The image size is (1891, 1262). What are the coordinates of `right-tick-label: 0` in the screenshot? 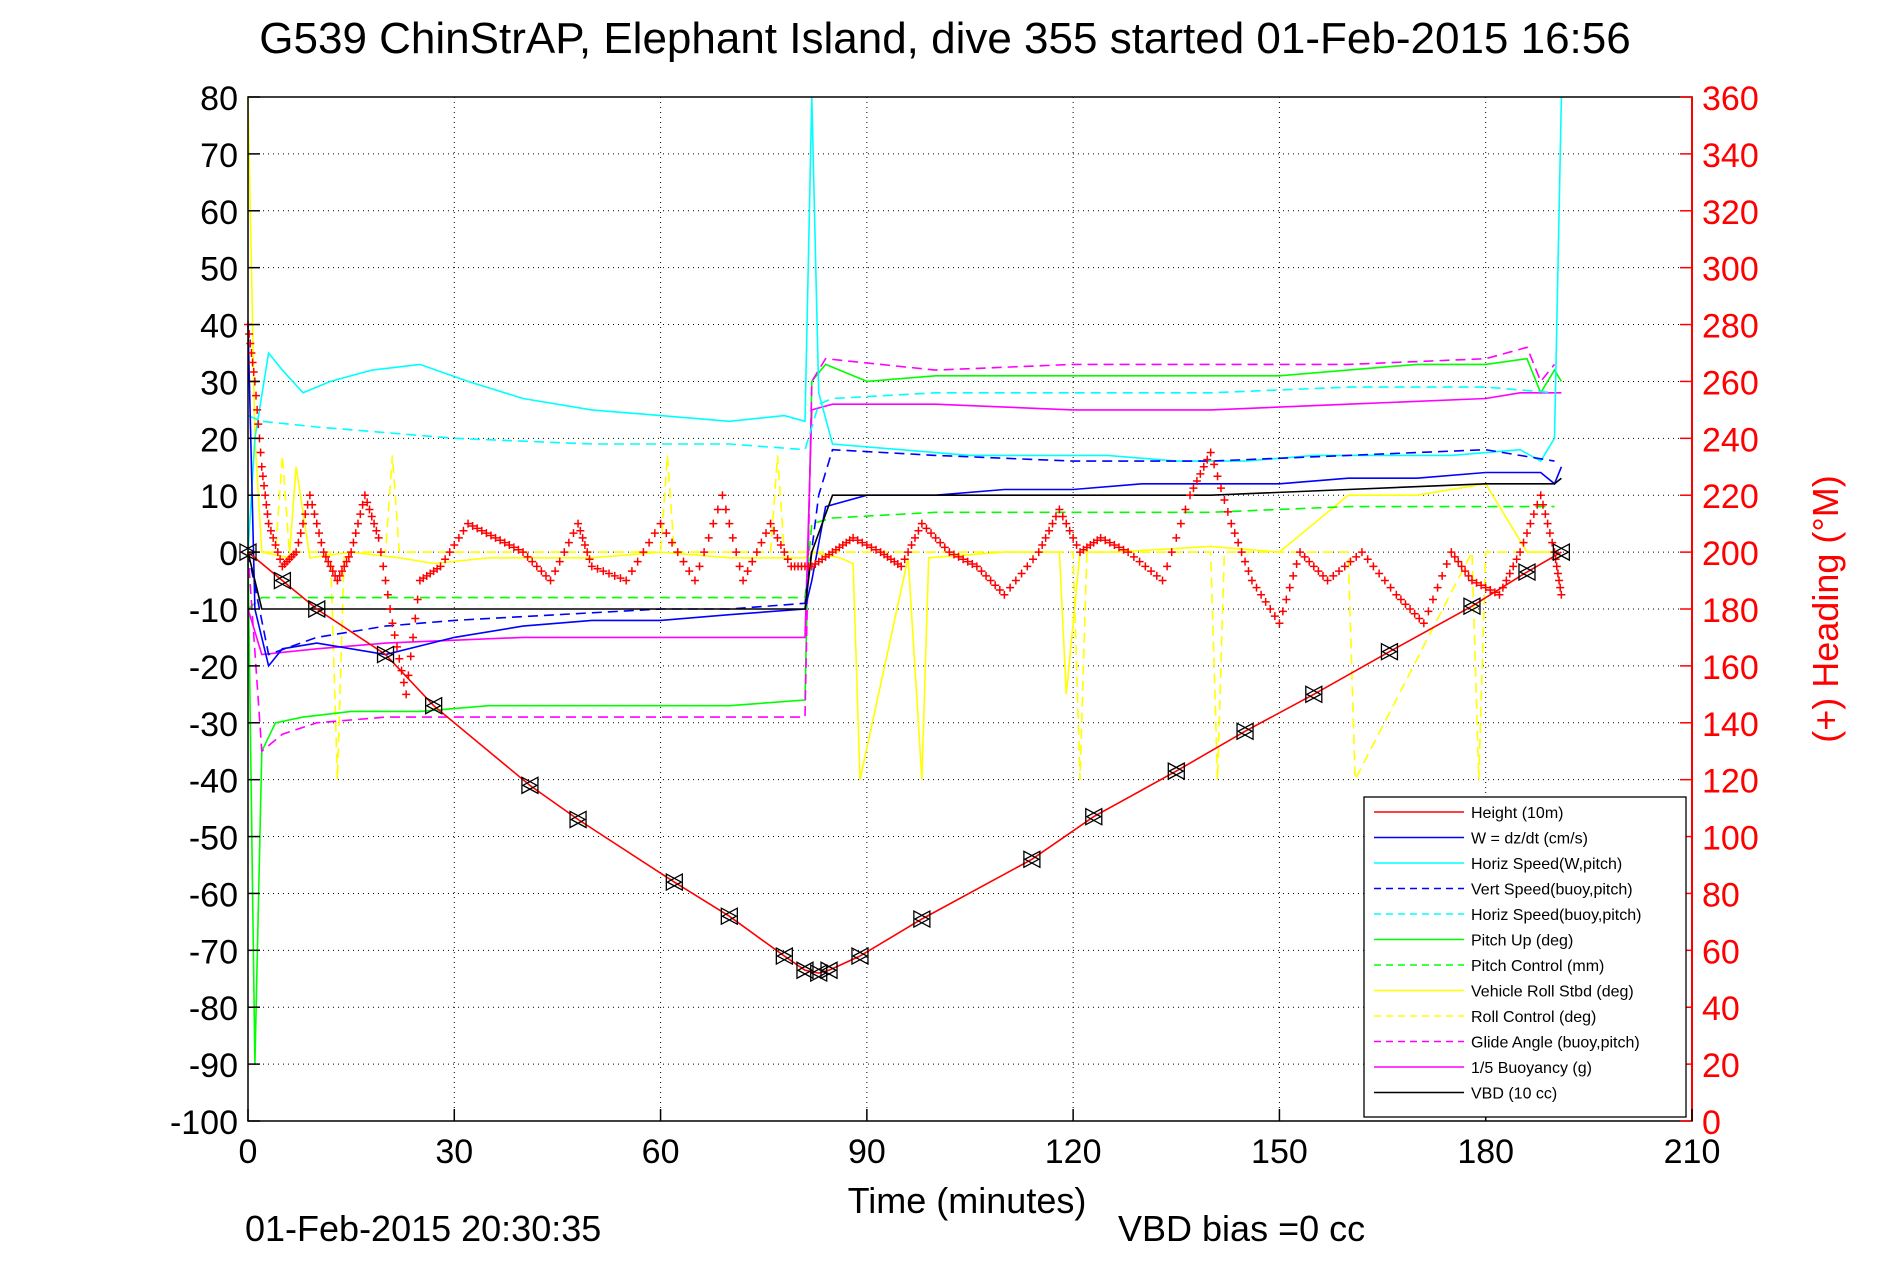 It's located at (1711, 1123).